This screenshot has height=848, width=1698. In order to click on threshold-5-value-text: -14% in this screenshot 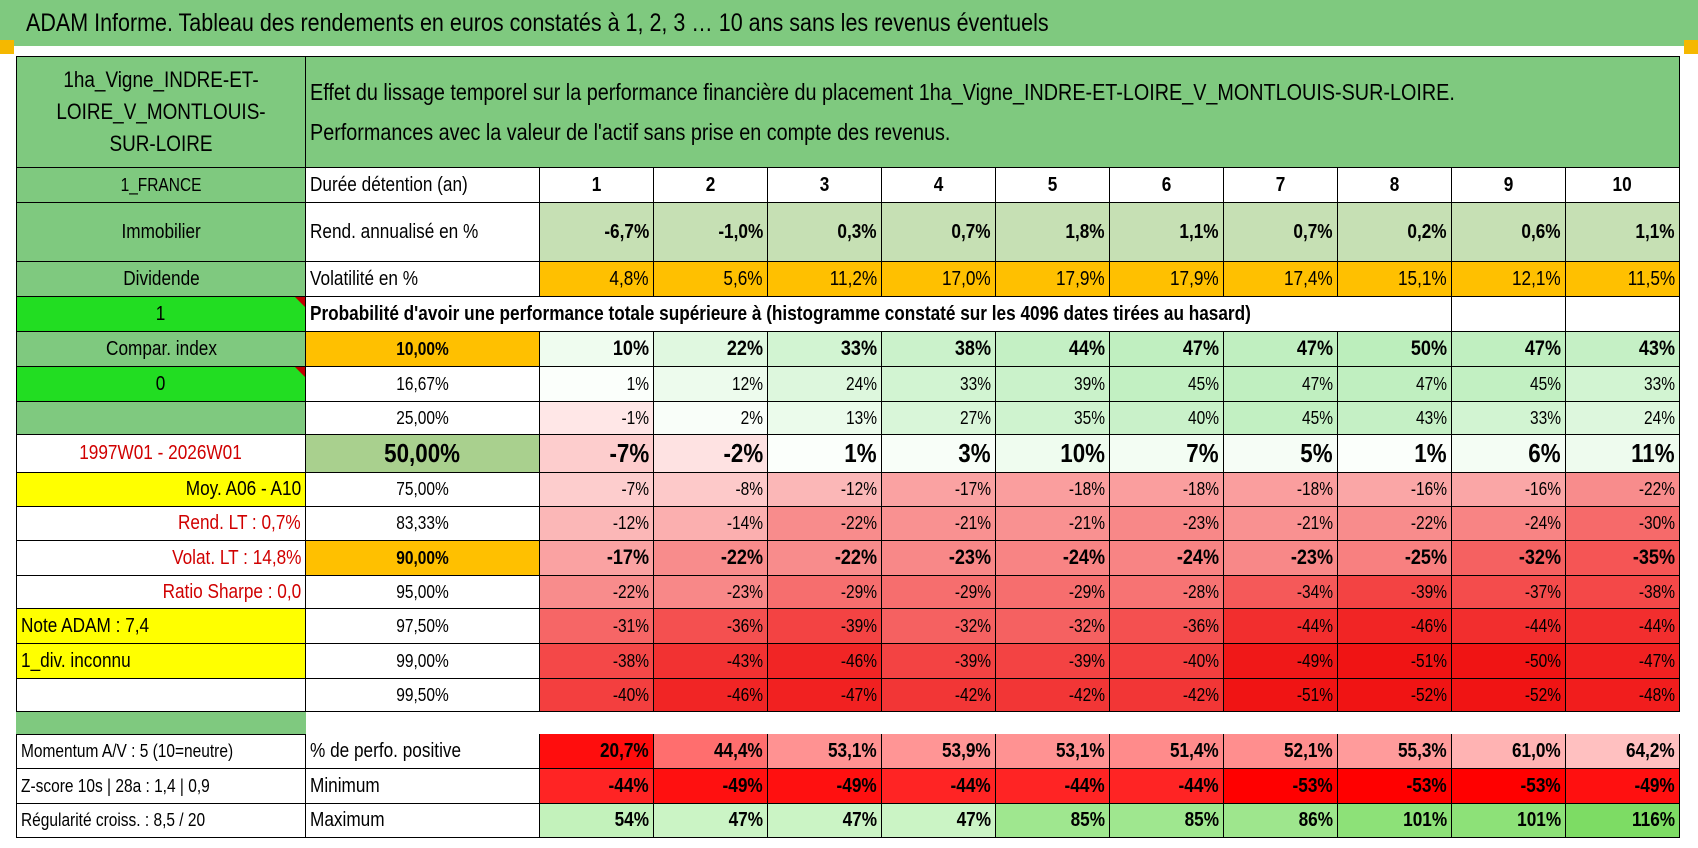, I will do `click(744, 523)`.